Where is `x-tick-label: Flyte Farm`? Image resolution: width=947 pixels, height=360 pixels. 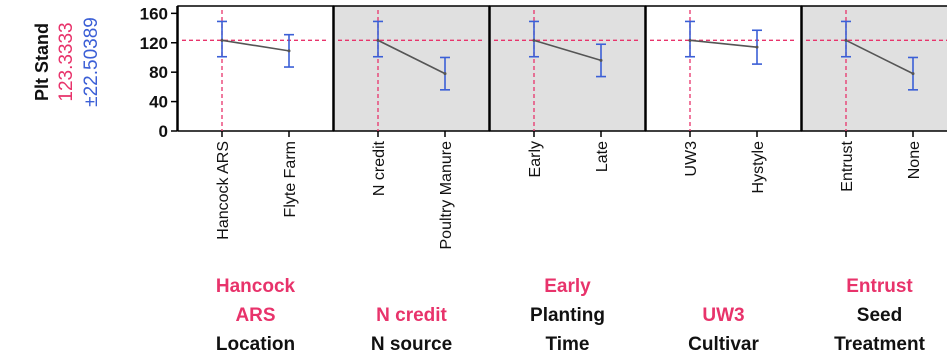
x-tick-label: Flyte Farm is located at coordinates (290, 179).